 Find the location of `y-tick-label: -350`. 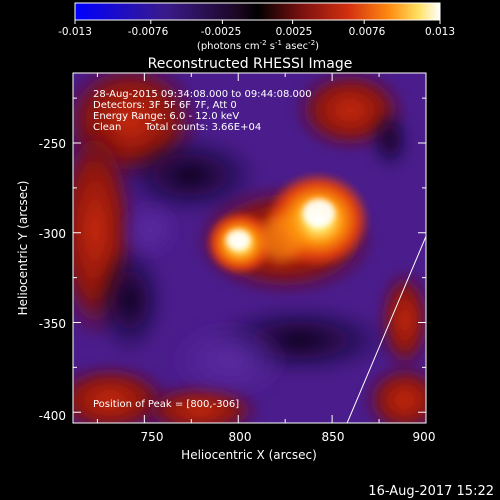

y-tick-label: -350 is located at coordinates (52, 324).